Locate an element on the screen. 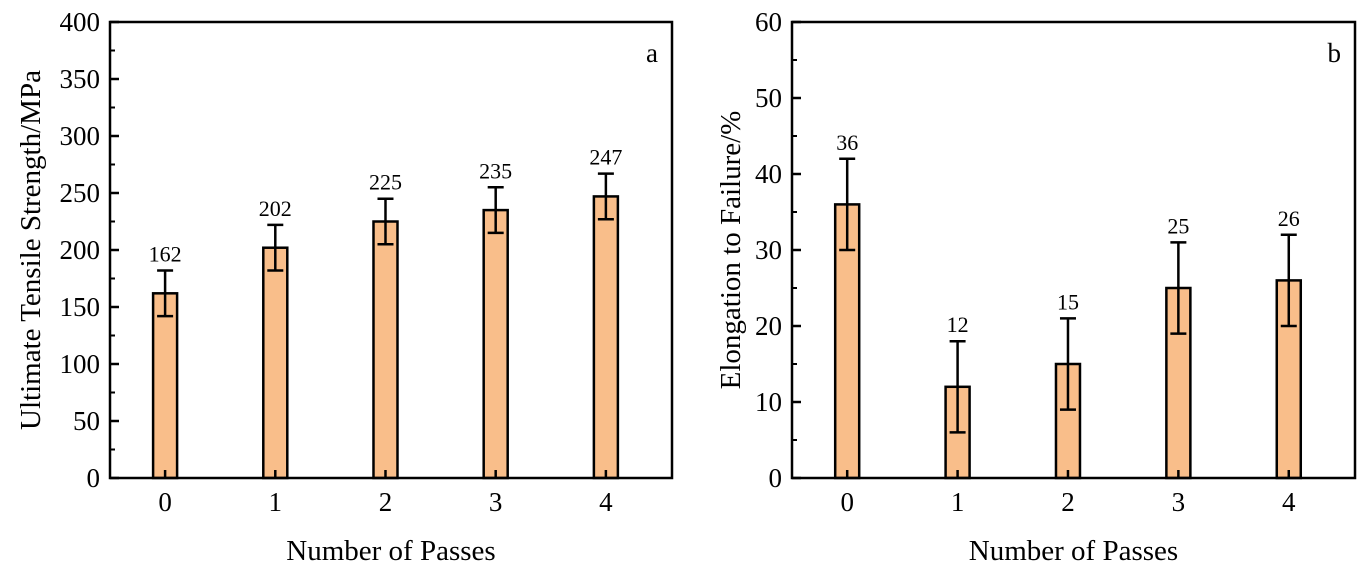 This screenshot has height=571, width=1361. x-tick-label-a-0: 0 is located at coordinates (165, 502).